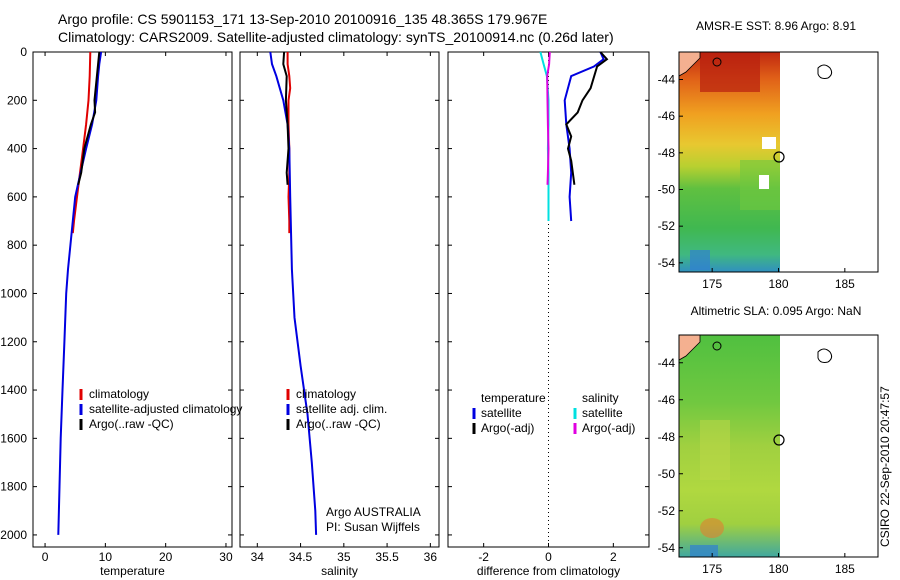 This screenshot has width=900, height=580. What do you see at coordinates (667, 190) in the screenshot?
I see `sst_map-ytick-label: -50` at bounding box center [667, 190].